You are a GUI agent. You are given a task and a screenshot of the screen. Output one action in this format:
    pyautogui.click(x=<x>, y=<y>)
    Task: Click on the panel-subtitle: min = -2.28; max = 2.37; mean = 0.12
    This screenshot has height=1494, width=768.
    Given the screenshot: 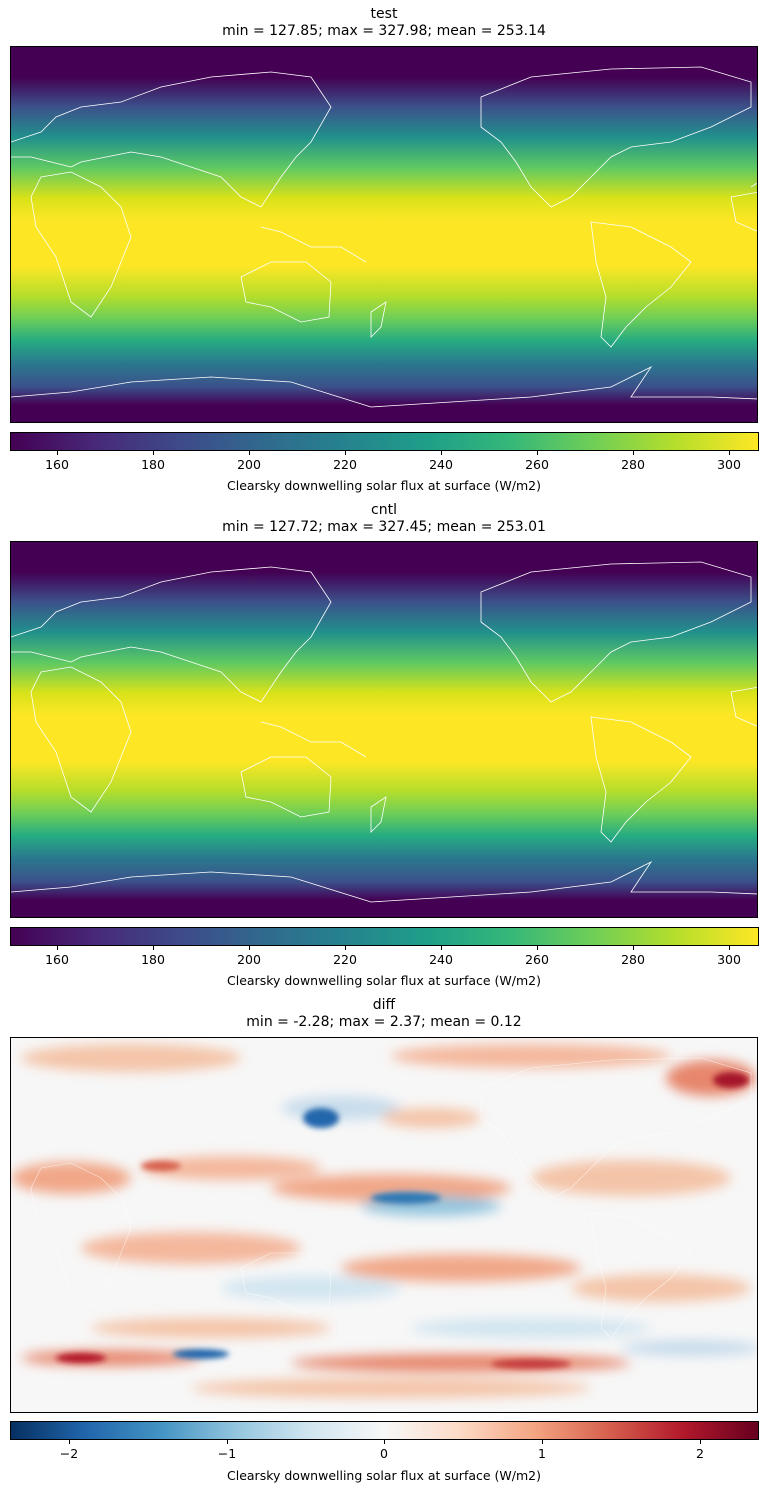 What is the action you would take?
    pyautogui.click(x=384, y=1022)
    